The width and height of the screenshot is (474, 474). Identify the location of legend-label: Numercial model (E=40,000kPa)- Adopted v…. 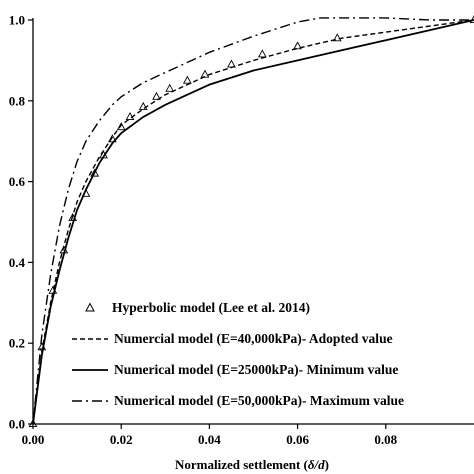
(253, 338).